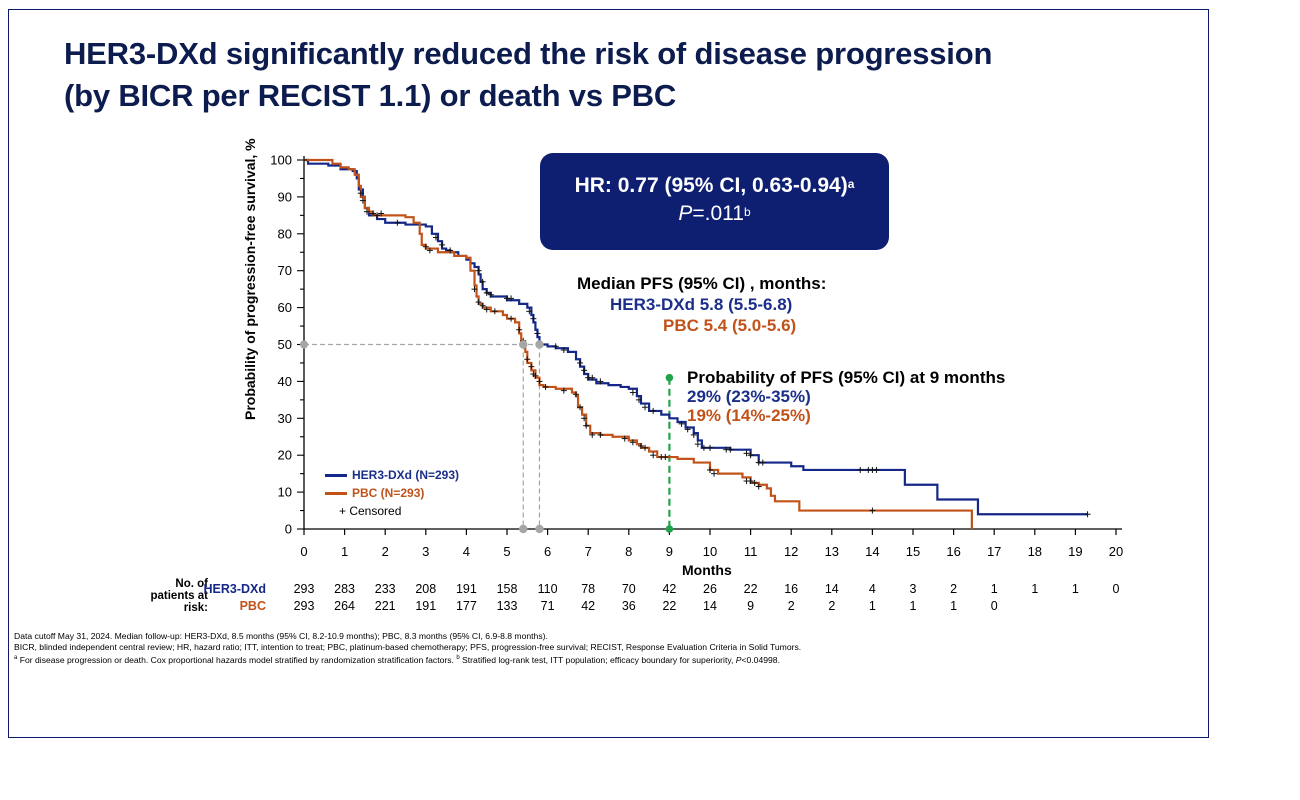  I want to click on chart-legend: HER3-DXd (N=293) PBC (N=293) + Censored, so click(392, 493).